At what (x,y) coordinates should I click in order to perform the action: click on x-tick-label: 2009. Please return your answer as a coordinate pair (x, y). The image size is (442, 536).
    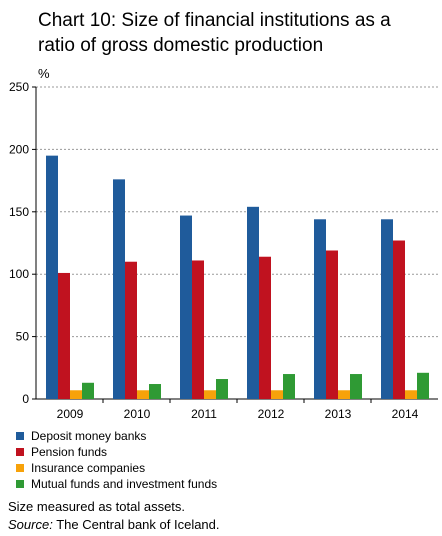
    Looking at the image, I should click on (70, 414).